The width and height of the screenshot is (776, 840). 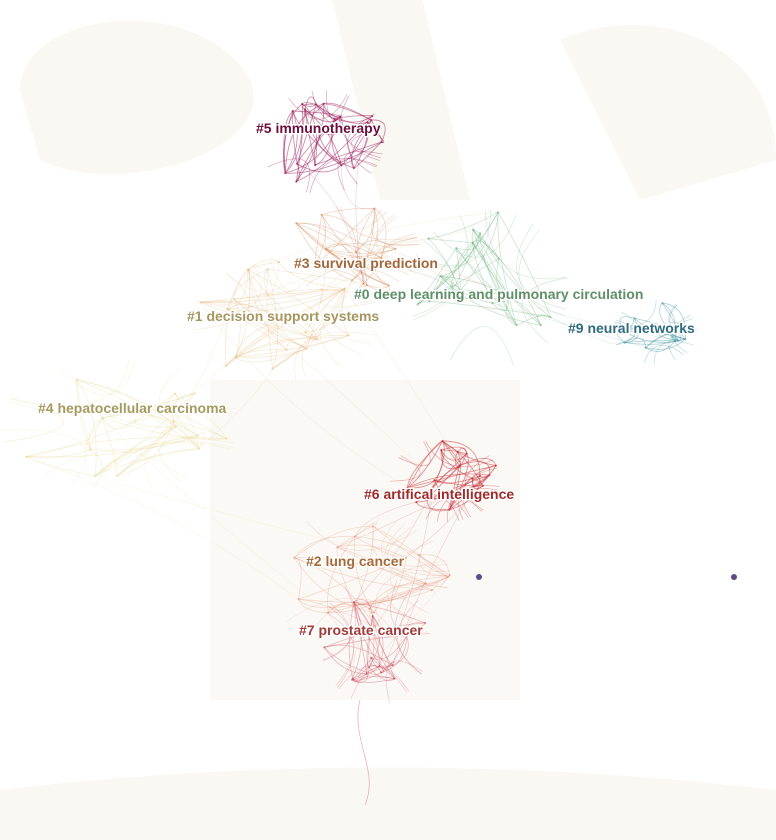 What do you see at coordinates (133, 408) in the screenshot?
I see `cluster-label-hepatocellular-carcinoma: #4 hepatocellular carcinoma` at bounding box center [133, 408].